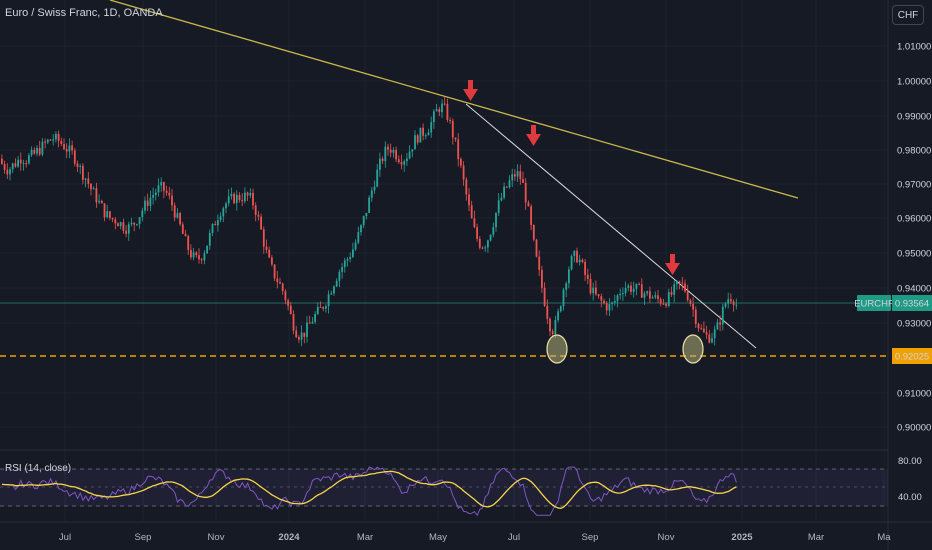 The height and width of the screenshot is (550, 932). Describe the element at coordinates (912, 357) in the screenshot. I see `support-price-label: 0.92025` at that location.